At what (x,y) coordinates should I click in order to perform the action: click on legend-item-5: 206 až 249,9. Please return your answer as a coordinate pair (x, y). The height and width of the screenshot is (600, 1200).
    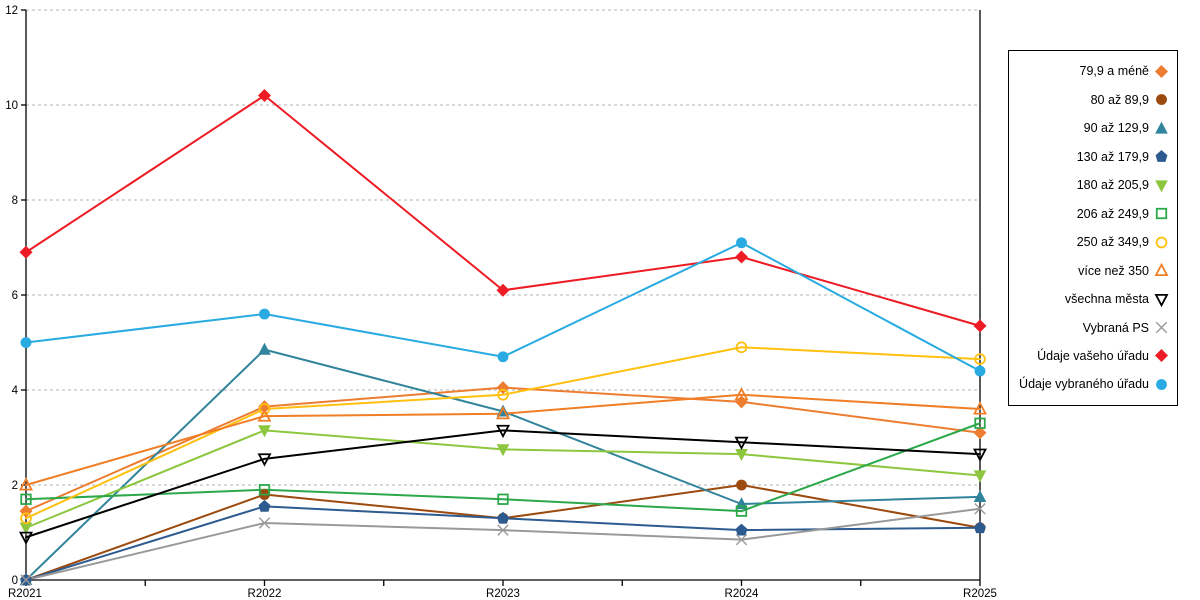
    Looking at the image, I should click on (1091, 214).